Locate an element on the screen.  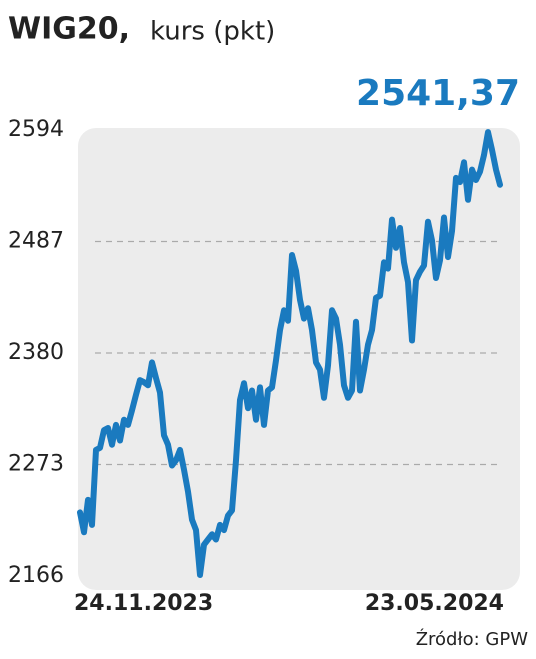
y-tick-label: 2273 is located at coordinates (36, 464).